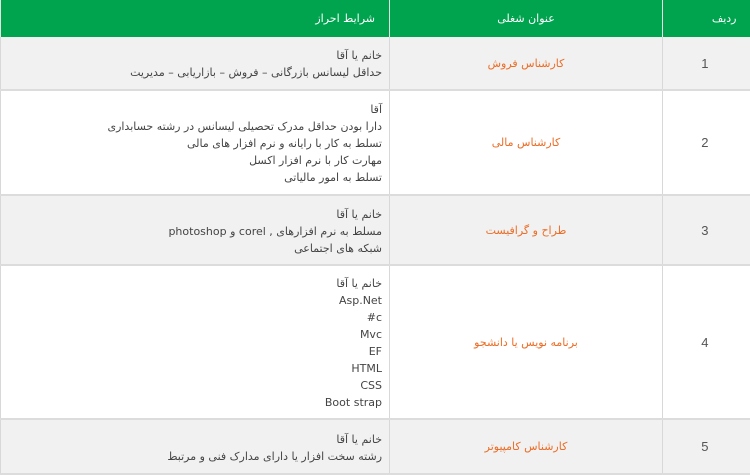 This screenshot has width=750, height=475. I want to click on row-number: 3, so click(706, 230).